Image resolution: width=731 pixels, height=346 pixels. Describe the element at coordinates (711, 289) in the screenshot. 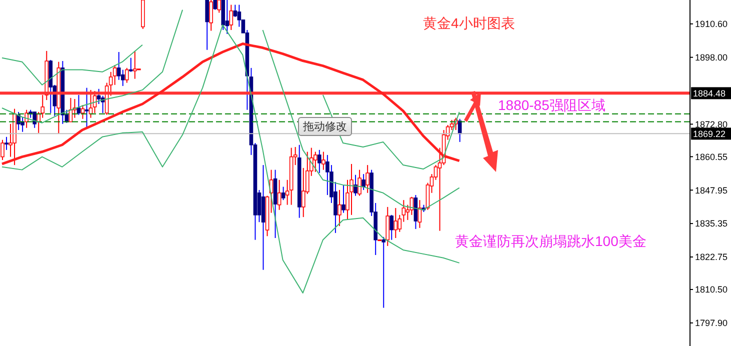

I see `y-tick-label: 1810.50` at that location.